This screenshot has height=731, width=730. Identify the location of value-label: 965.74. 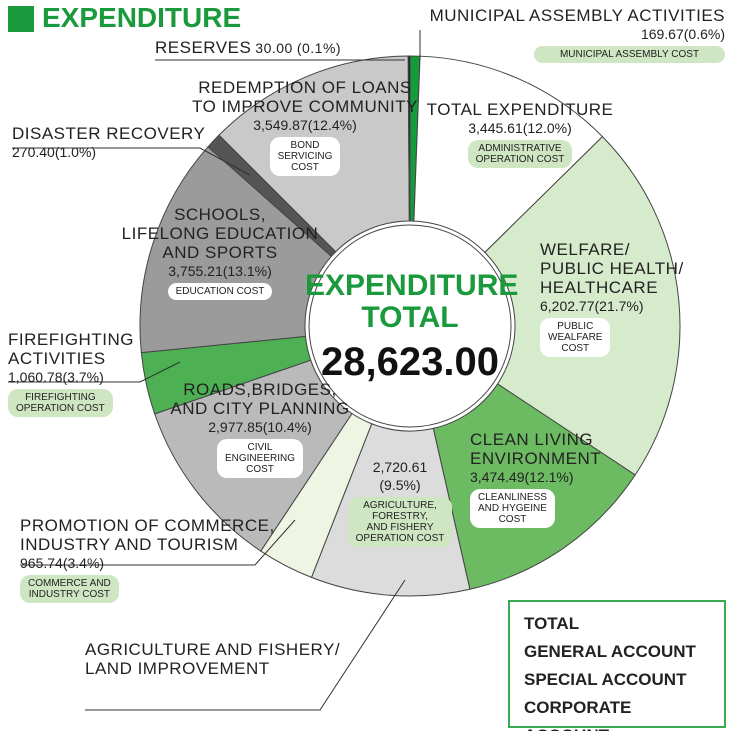
(41, 563).